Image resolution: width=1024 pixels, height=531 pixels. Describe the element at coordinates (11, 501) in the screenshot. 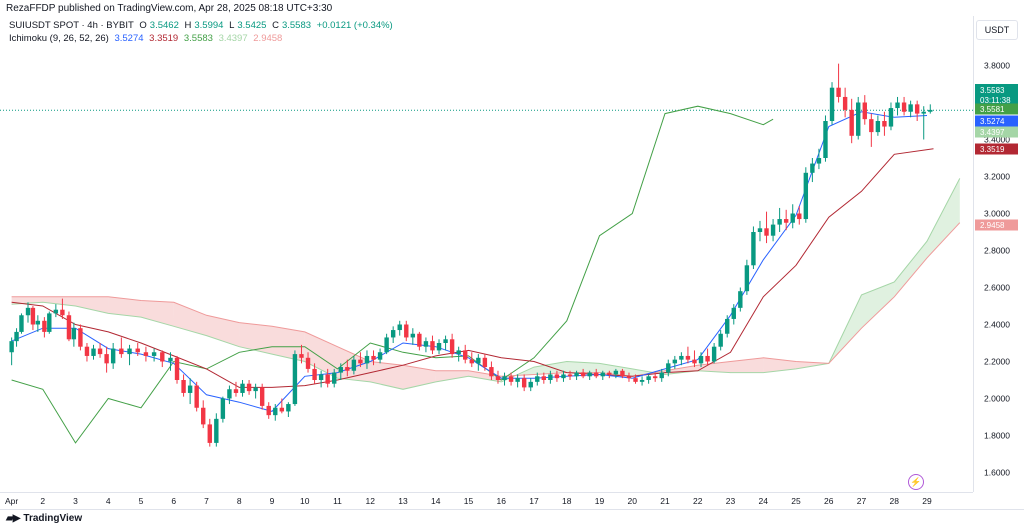

I see `time-tick-label: Apr` at that location.